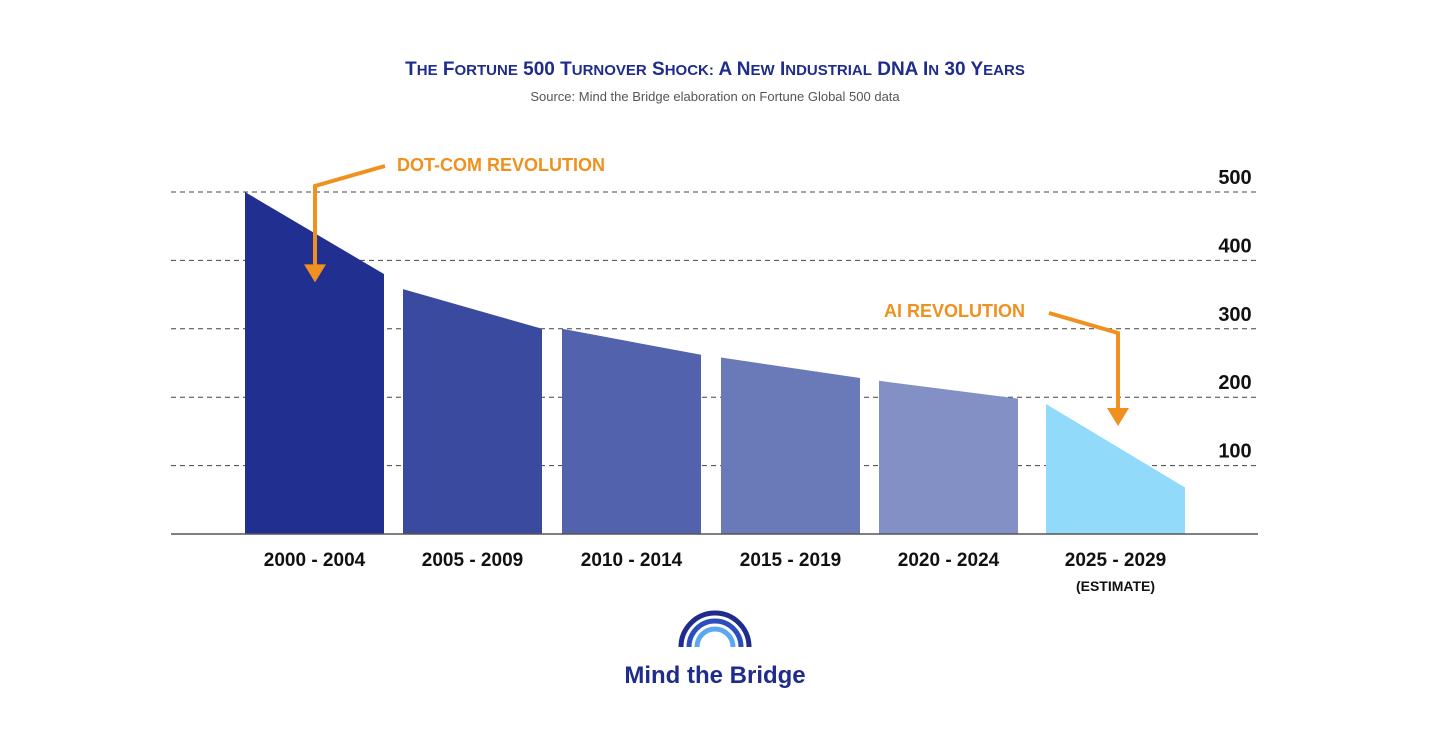 Image resolution: width=1430 pixels, height=745 pixels. What do you see at coordinates (949, 560) in the screenshot?
I see `category-label: 2020 - 2024` at bounding box center [949, 560].